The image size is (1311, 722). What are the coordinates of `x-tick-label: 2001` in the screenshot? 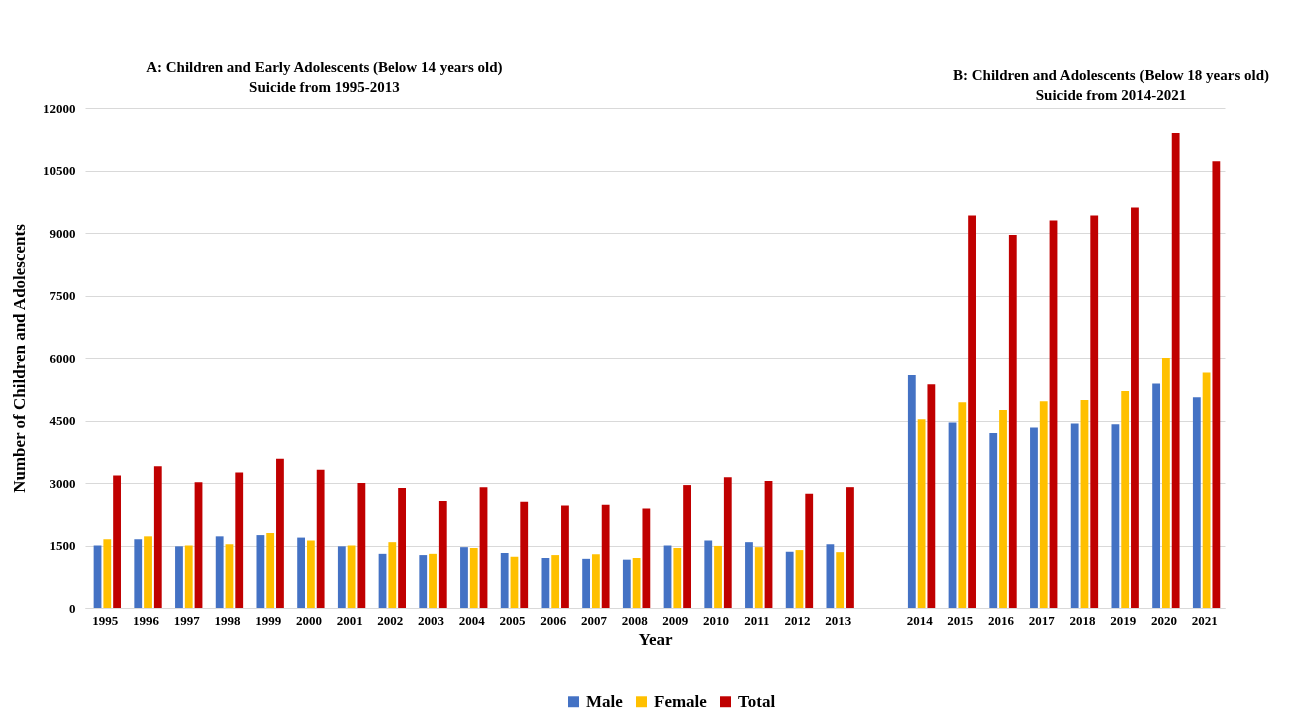 It's located at (349, 620).